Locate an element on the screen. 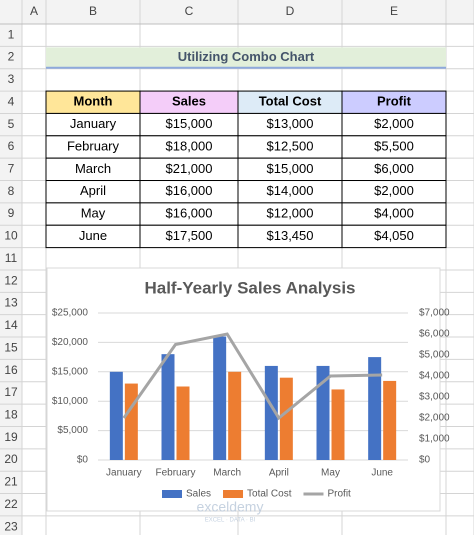  row-header: 16 is located at coordinates (11, 370).